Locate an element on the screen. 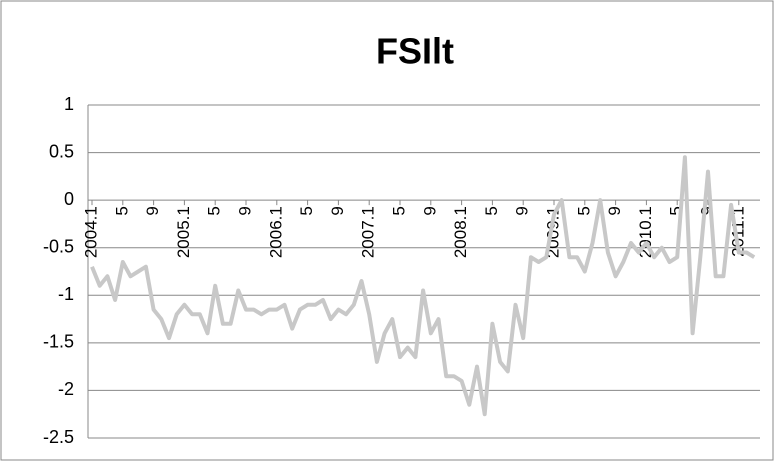 The width and height of the screenshot is (775, 462). y-tick-label: -0.5 is located at coordinates (58, 246).